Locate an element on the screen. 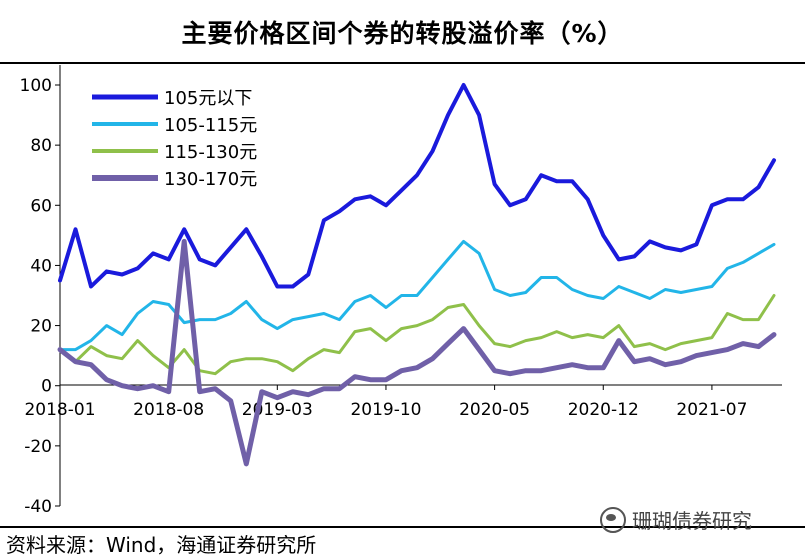  y-tick-label: 0 is located at coordinates (46, 387).